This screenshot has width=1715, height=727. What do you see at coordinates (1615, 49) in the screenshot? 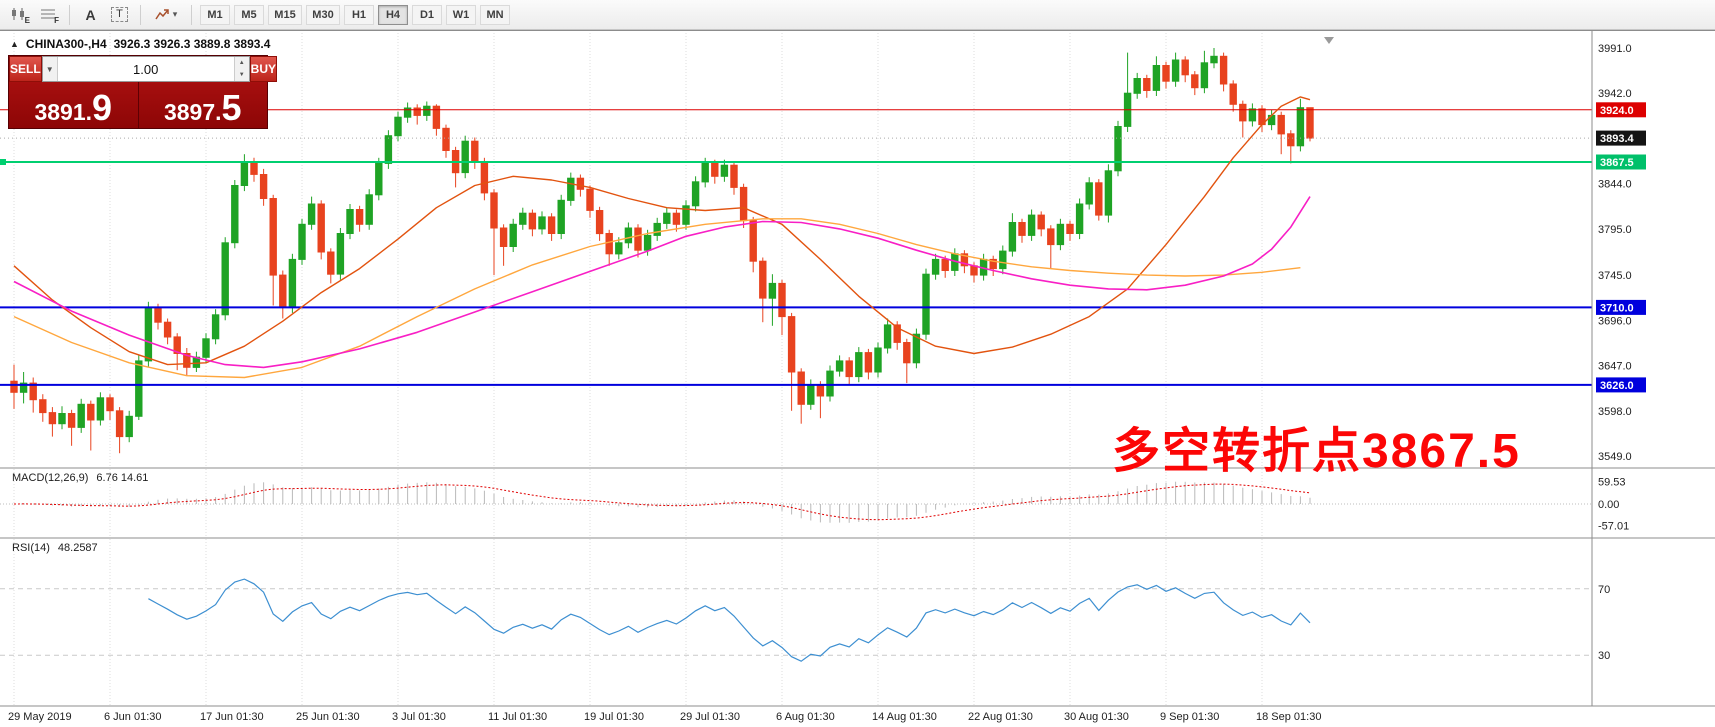
I see `svg-text: 3991.0` at bounding box center [1615, 49].